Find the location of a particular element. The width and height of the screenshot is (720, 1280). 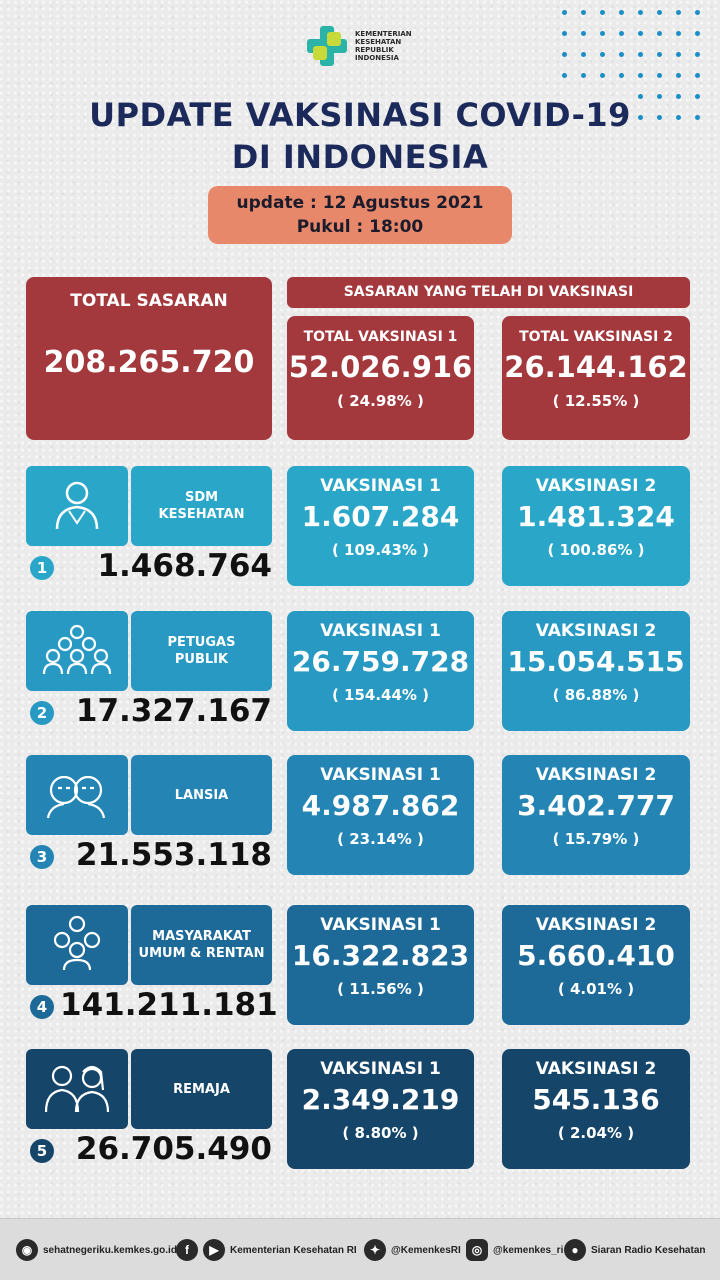

category-dose2-pct: ( 4.01% ) is located at coordinates (596, 989).